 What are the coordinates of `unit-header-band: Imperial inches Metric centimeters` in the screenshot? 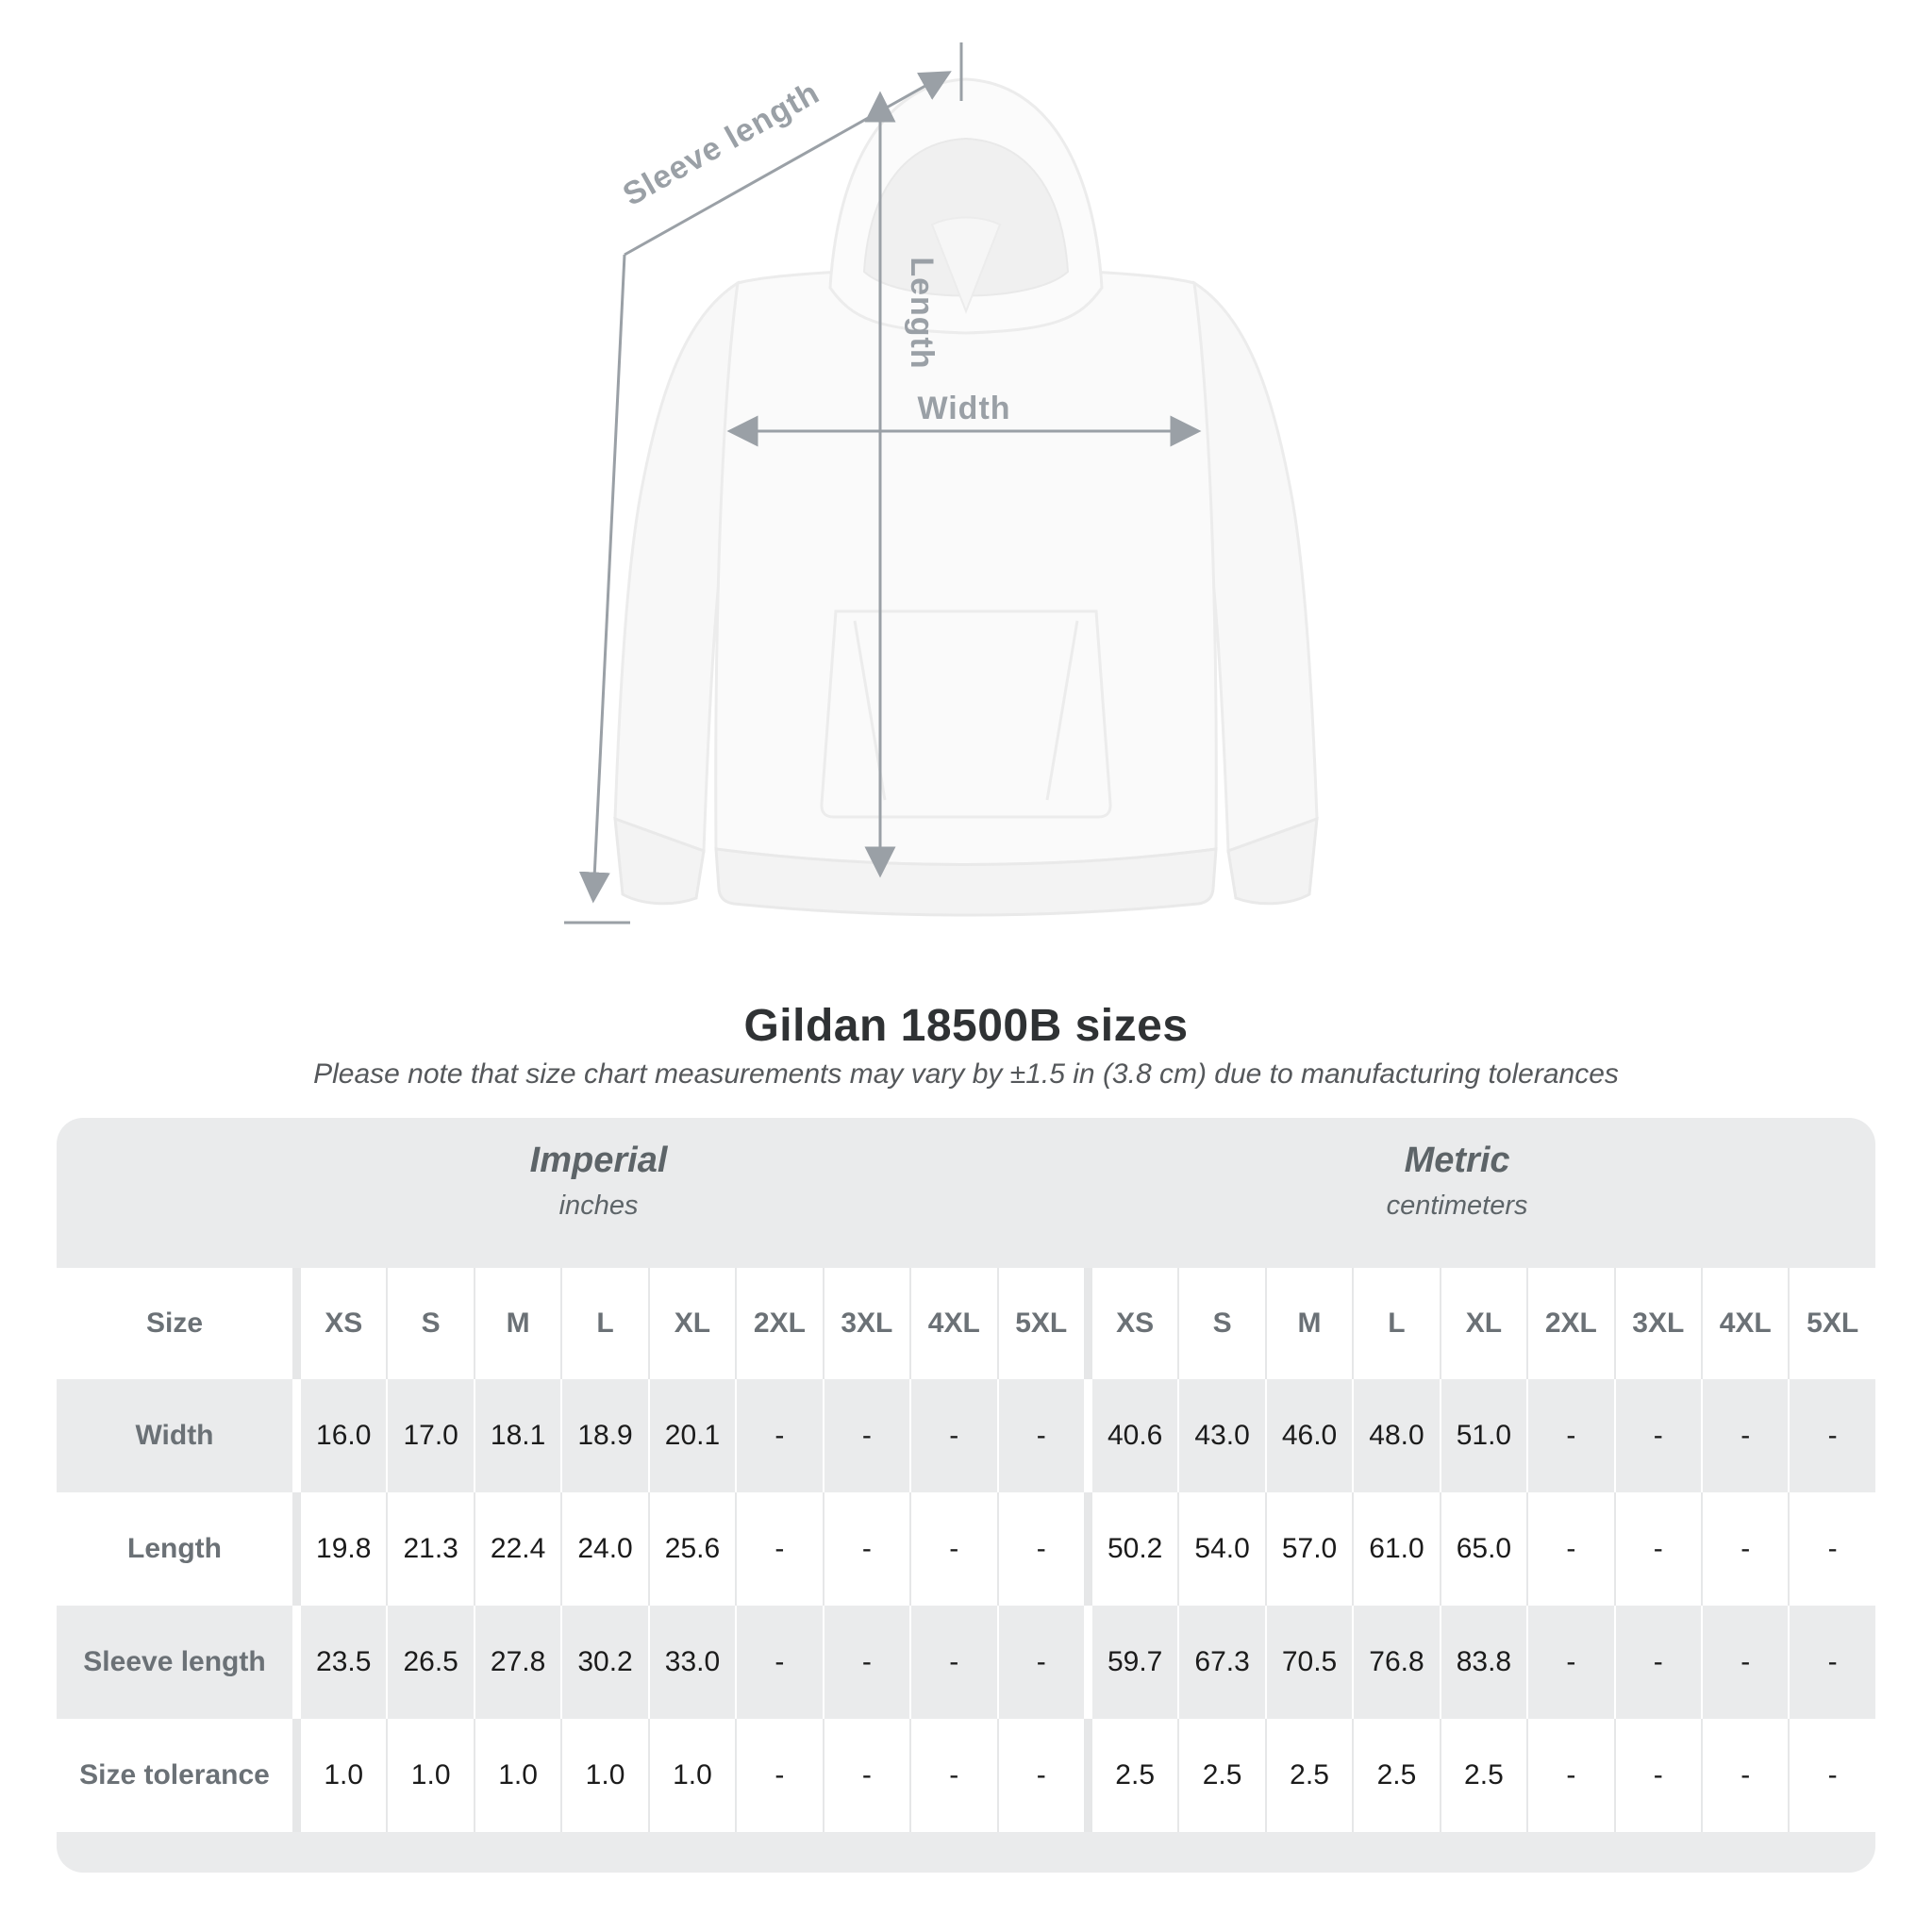 It's located at (966, 1193).